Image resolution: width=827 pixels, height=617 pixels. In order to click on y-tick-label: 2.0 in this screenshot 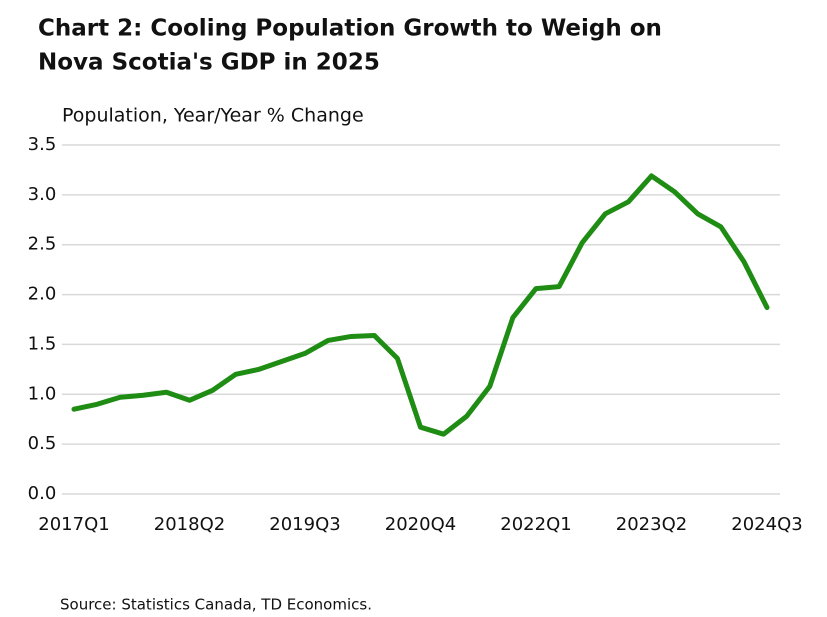, I will do `click(42, 294)`.